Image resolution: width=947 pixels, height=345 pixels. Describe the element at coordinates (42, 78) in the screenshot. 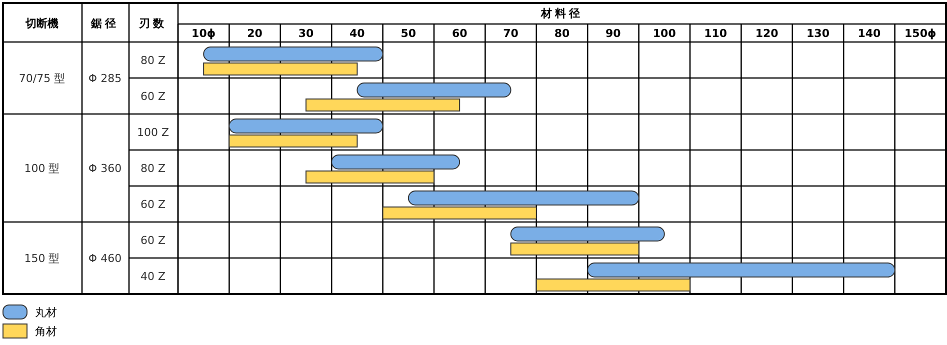

I see `text: 70/75 型` at that location.